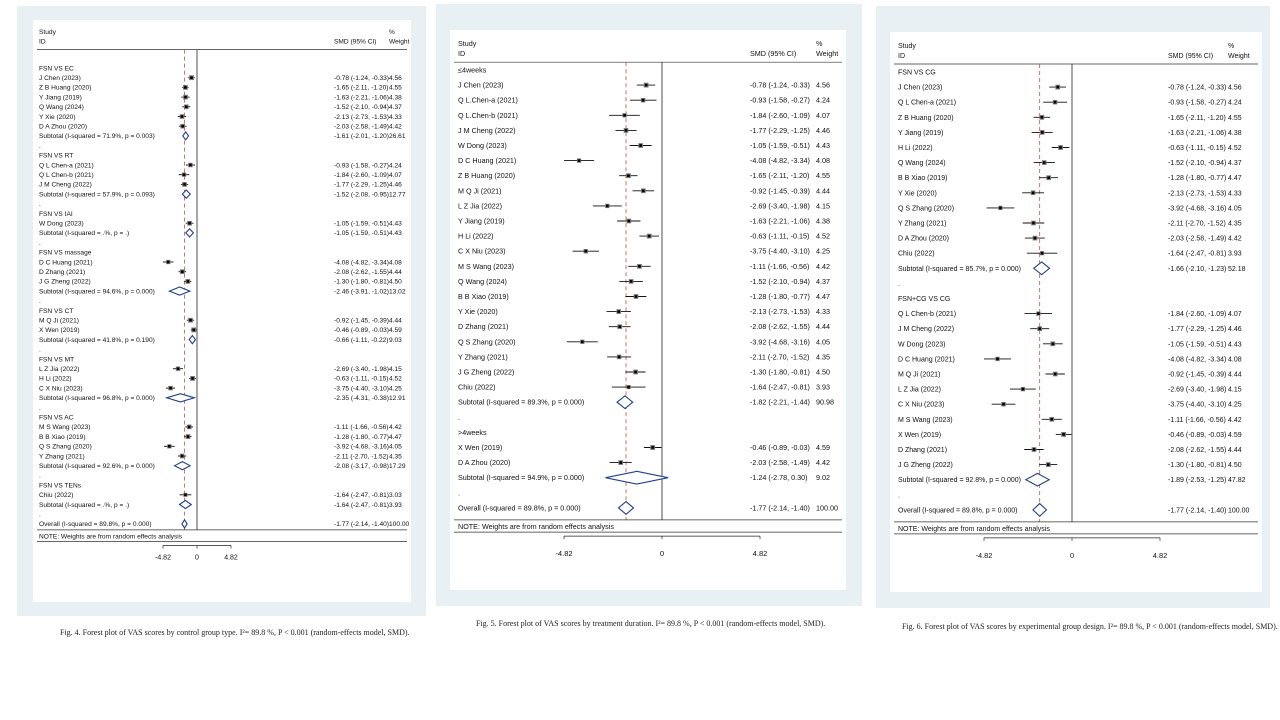 The height and width of the screenshot is (720, 1280). Describe the element at coordinates (823, 281) in the screenshot. I see `weight-value: 4.37` at that location.